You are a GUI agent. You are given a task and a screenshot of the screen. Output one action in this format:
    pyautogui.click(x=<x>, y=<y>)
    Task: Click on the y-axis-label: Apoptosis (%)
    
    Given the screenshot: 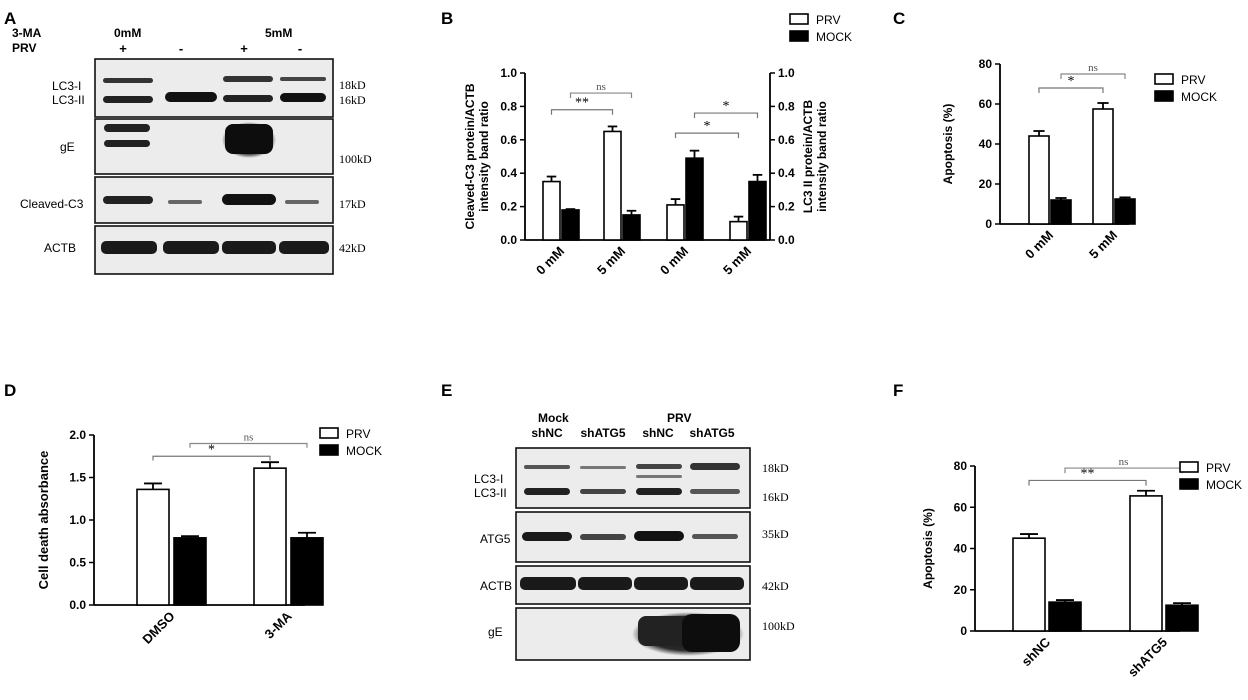 What is the action you would take?
    pyautogui.click(x=928, y=548)
    